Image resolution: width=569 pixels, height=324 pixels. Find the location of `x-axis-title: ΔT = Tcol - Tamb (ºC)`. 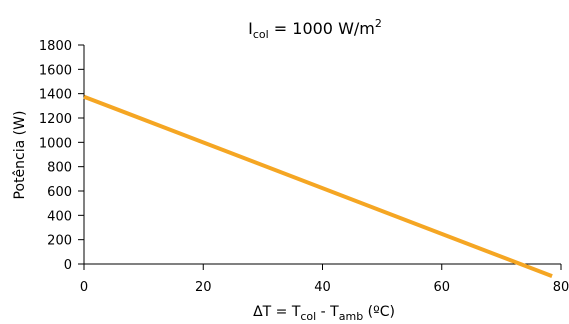

x-axis-title: ΔT = Tcol - Tamb (ºC) is located at coordinates (324, 313).